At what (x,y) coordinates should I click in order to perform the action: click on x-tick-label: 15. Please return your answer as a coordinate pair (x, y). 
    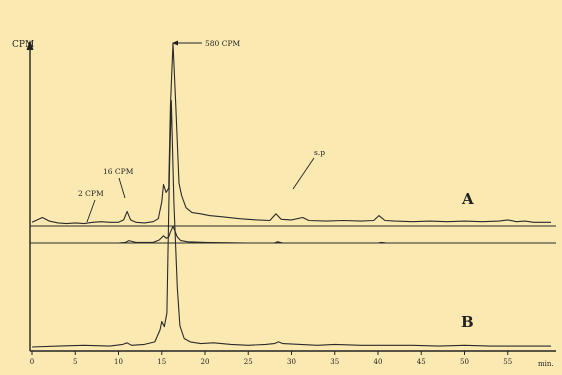
    Looking at the image, I should click on (161, 362).